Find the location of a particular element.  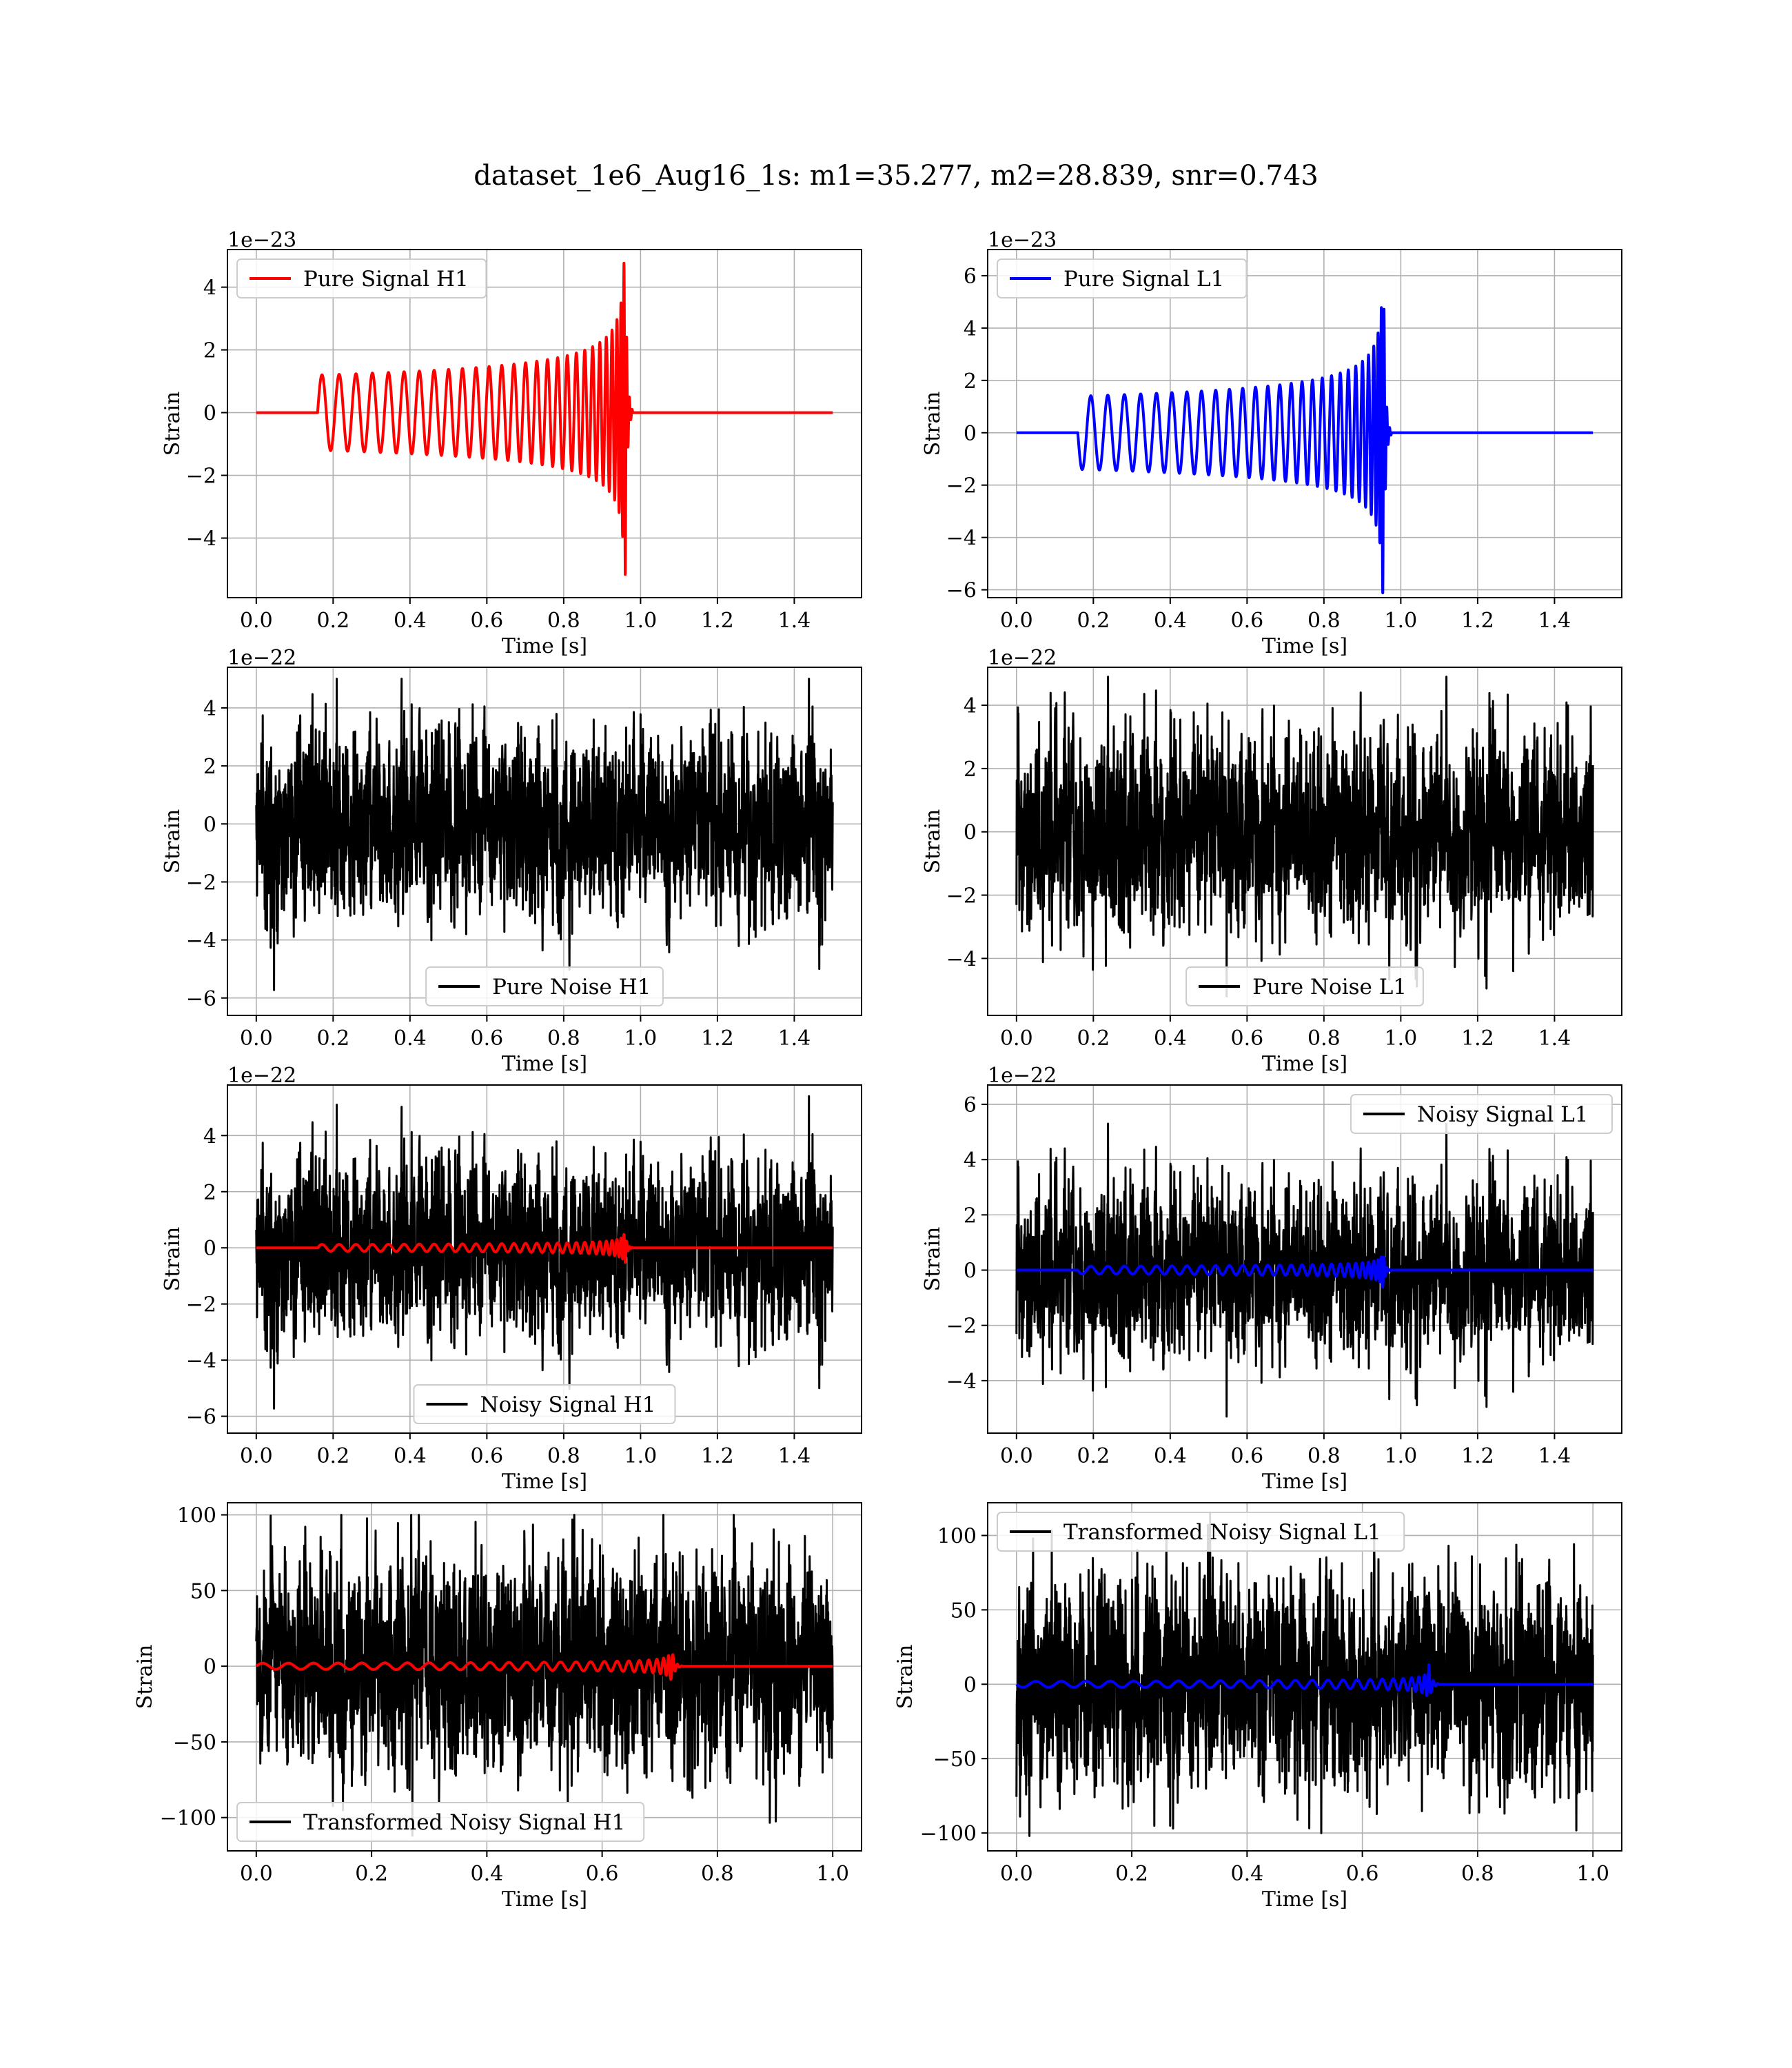

legend-label: Pure Signal L1 is located at coordinates (1143, 279).